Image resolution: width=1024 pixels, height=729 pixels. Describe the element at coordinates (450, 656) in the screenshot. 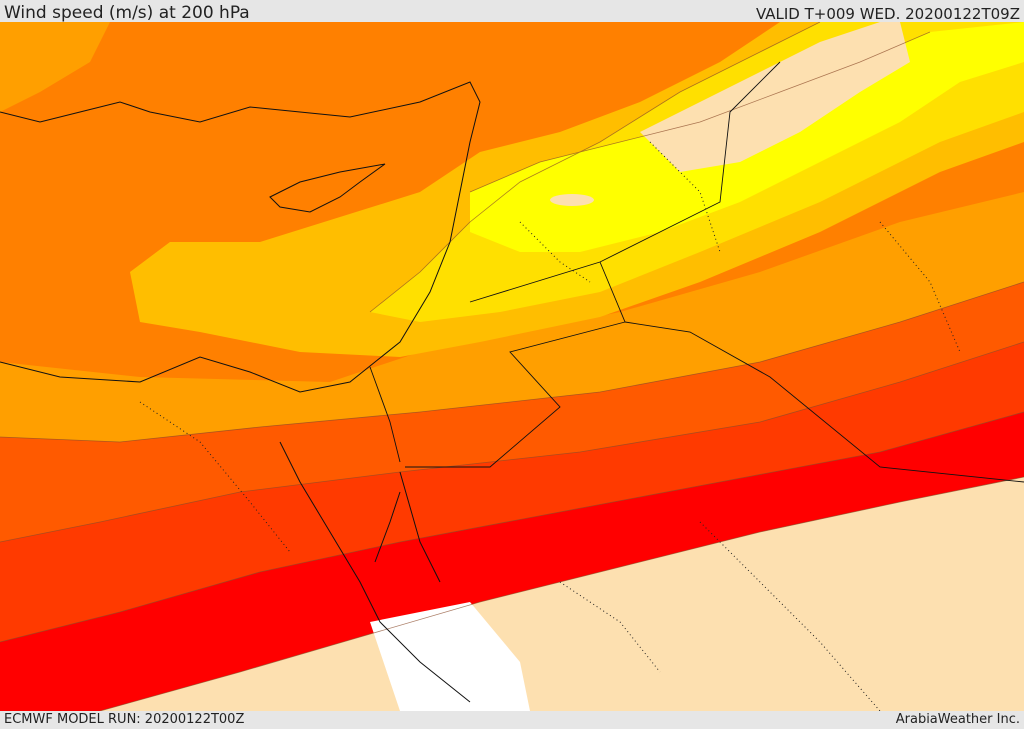

I see `no-data-patch` at that location.